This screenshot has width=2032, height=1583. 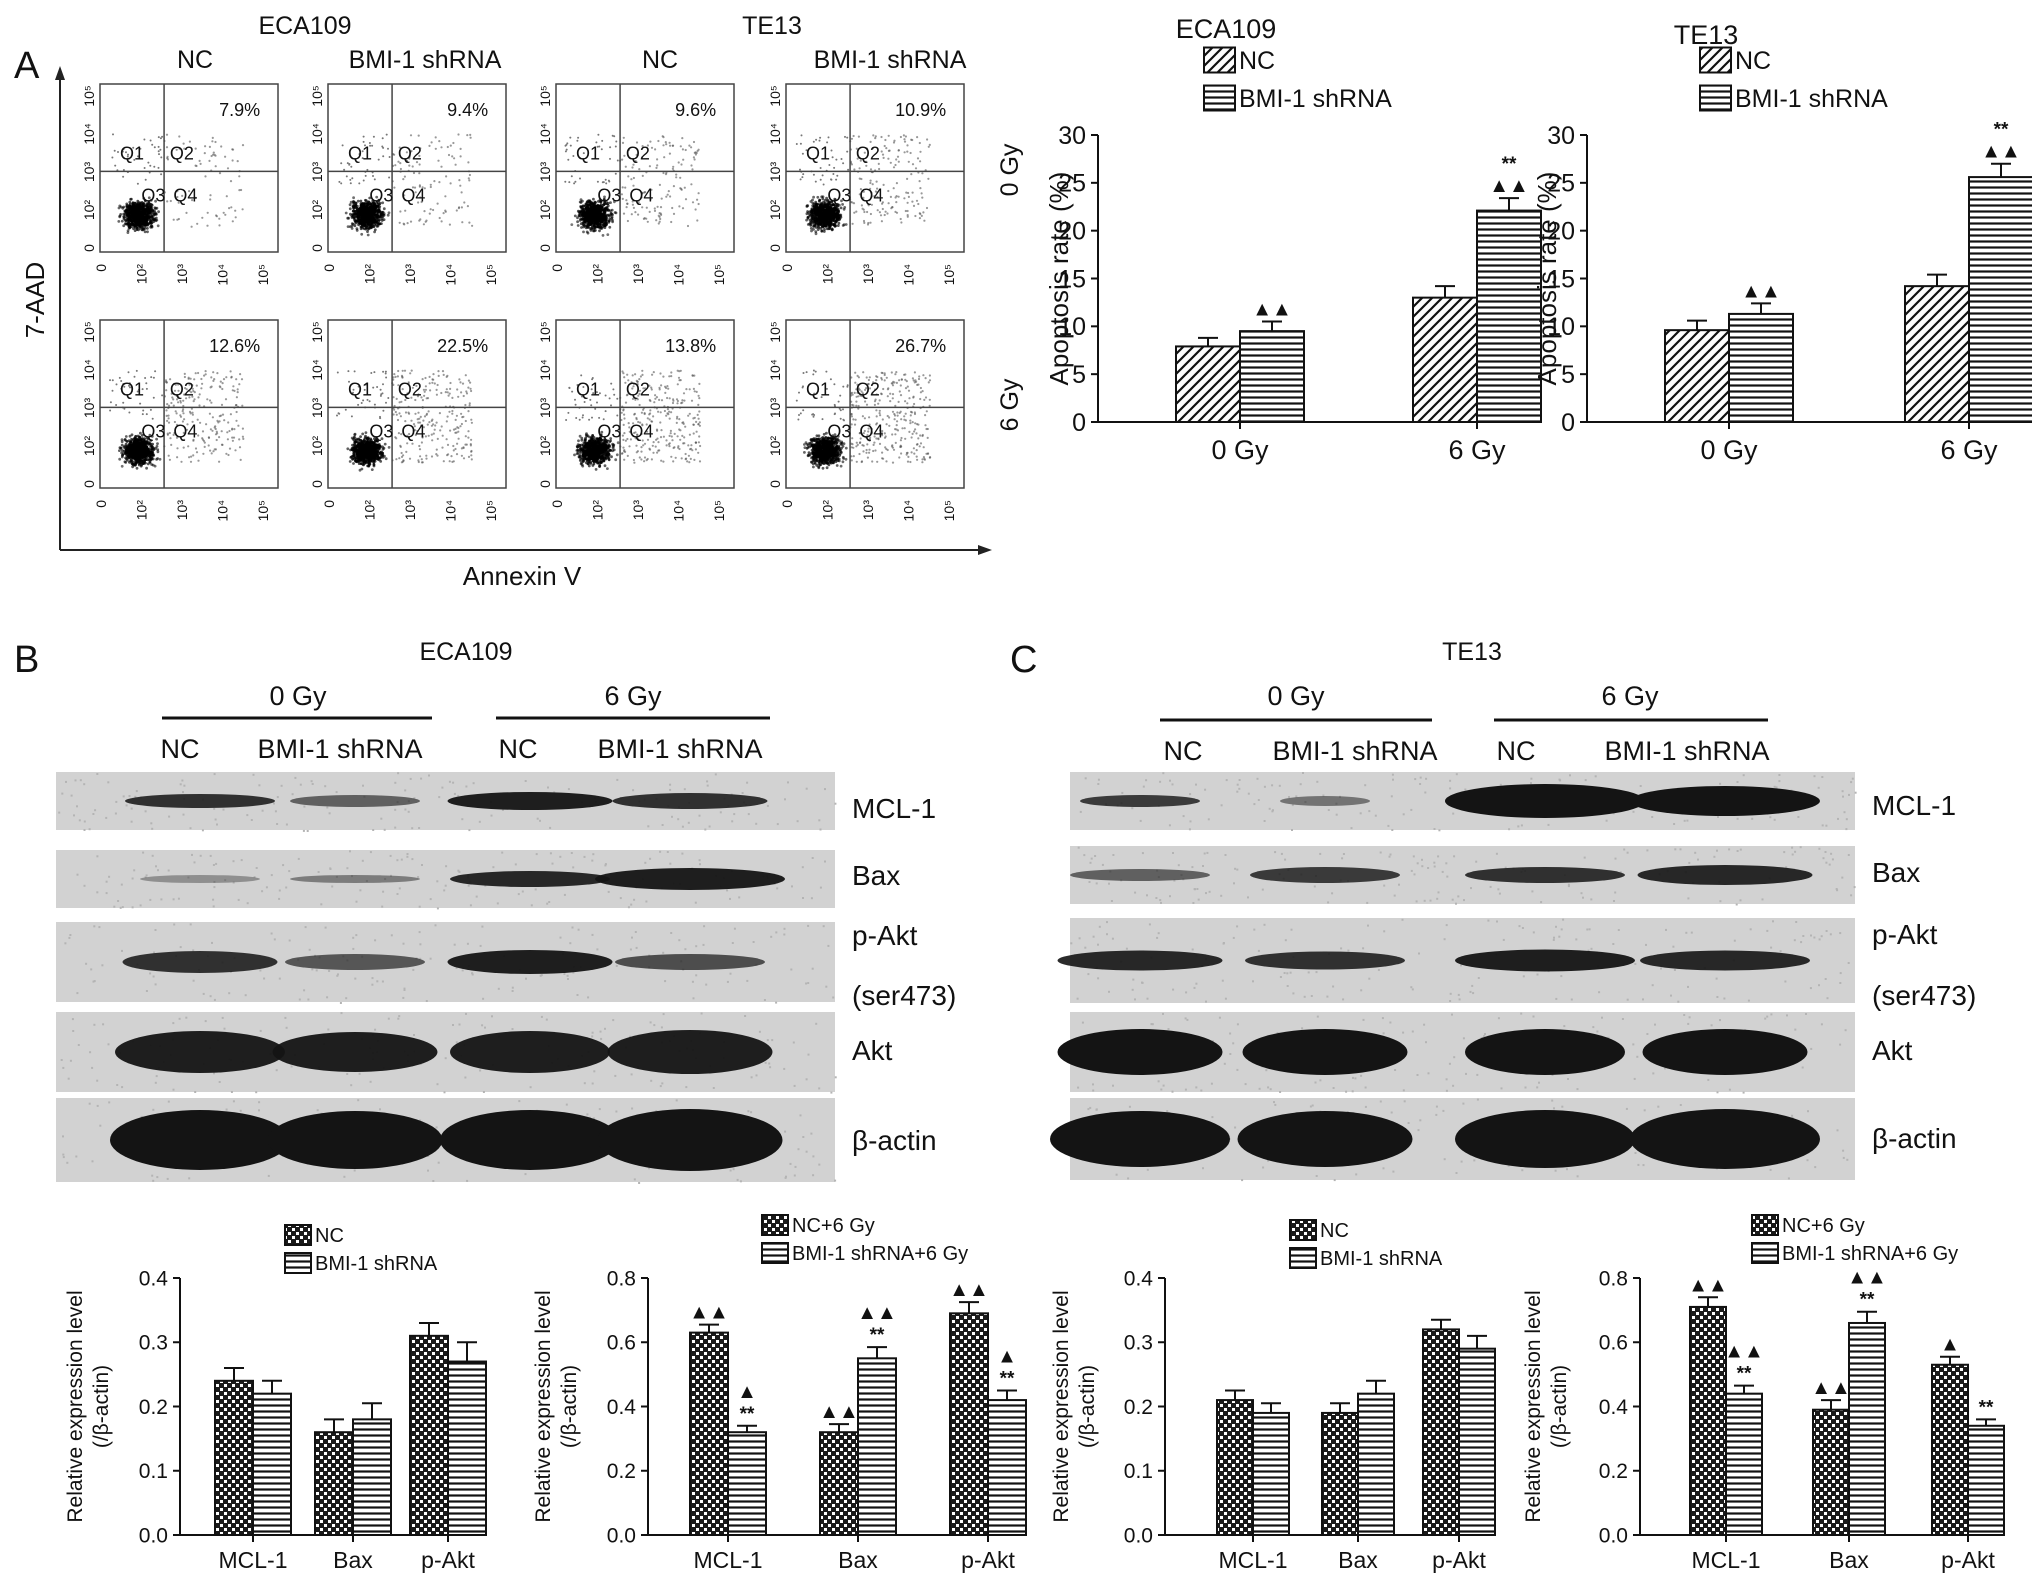 I want to click on flow-quadrant-q4: Q4, so click(x=871, y=196).